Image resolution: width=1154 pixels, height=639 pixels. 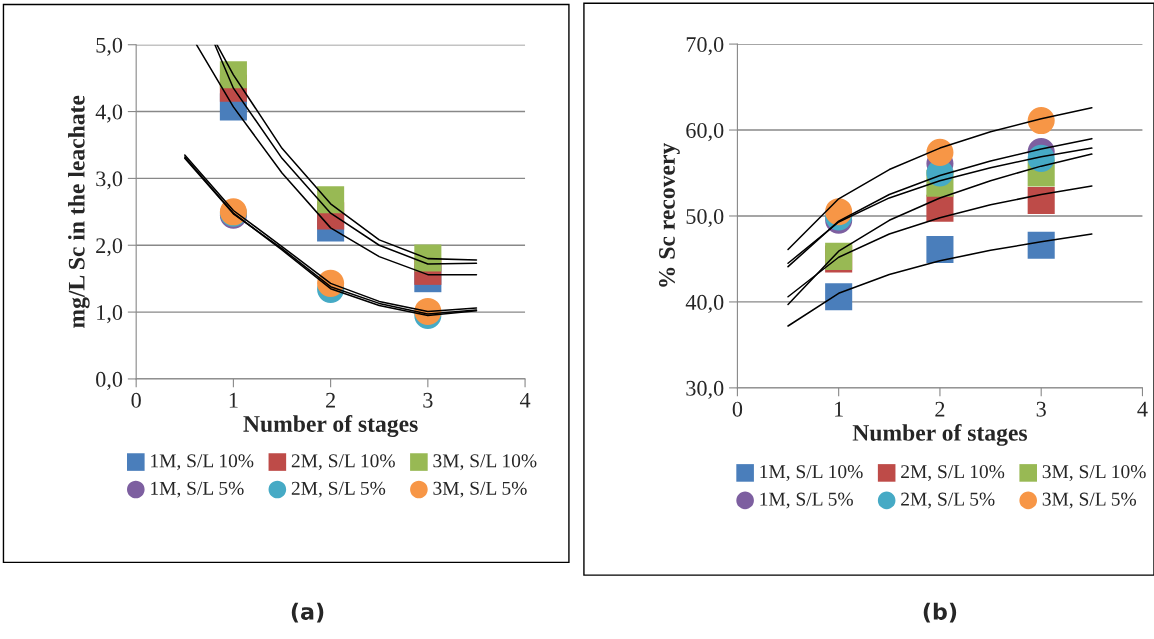 What do you see at coordinates (109, 46) in the screenshot?
I see `y-tick-label: 5,0` at bounding box center [109, 46].